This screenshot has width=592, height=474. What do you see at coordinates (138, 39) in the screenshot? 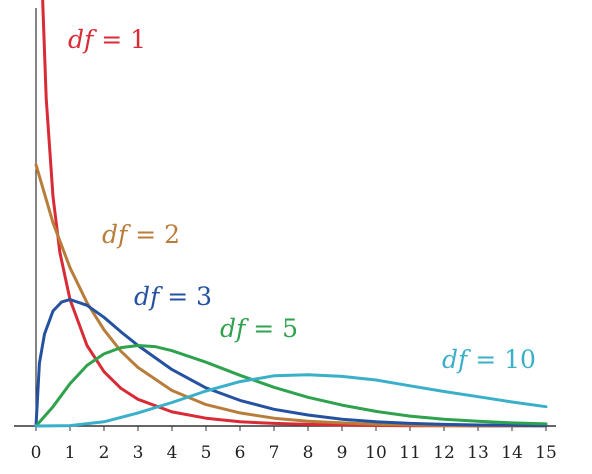
I see `series-label-part: 1` at bounding box center [138, 39].